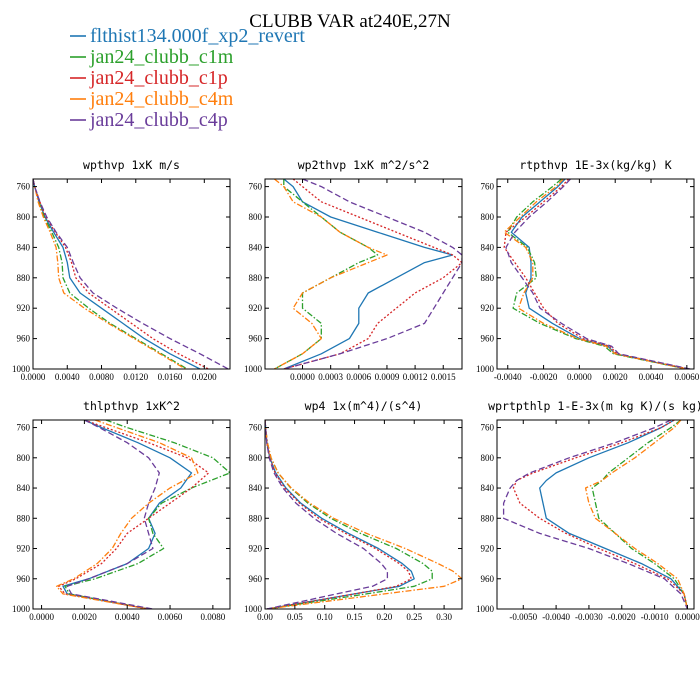  I want to click on x-tick-label: 0.15, so click(355, 617).